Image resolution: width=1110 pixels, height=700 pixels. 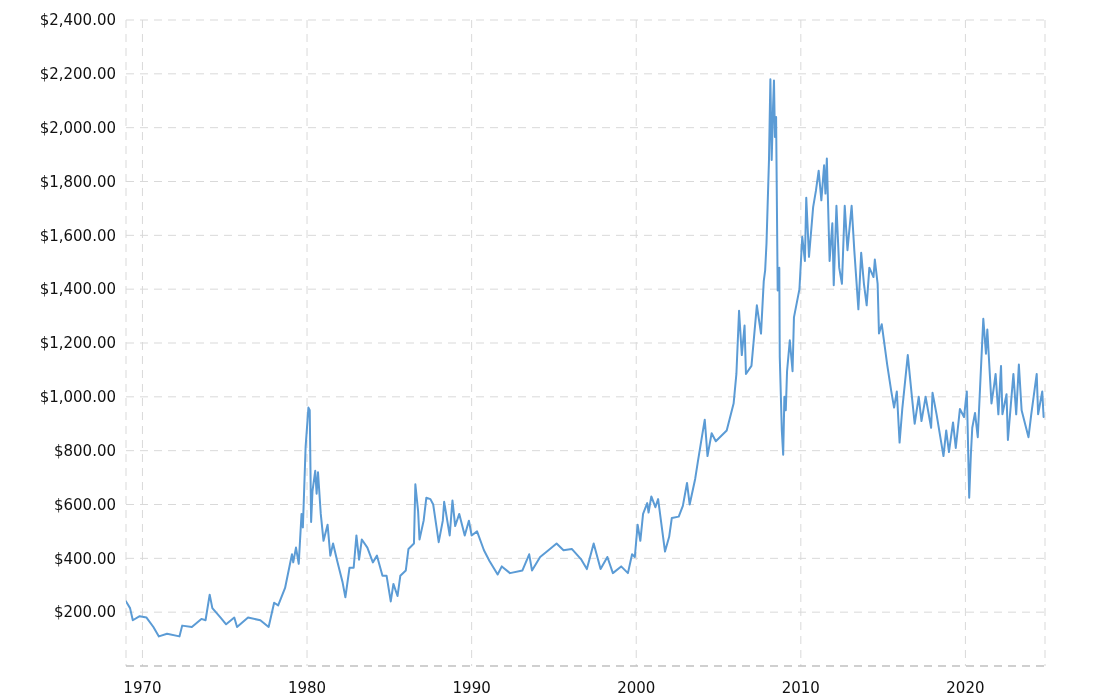 What do you see at coordinates (142, 687) in the screenshot?
I see `x-tick-label: 1970` at bounding box center [142, 687].